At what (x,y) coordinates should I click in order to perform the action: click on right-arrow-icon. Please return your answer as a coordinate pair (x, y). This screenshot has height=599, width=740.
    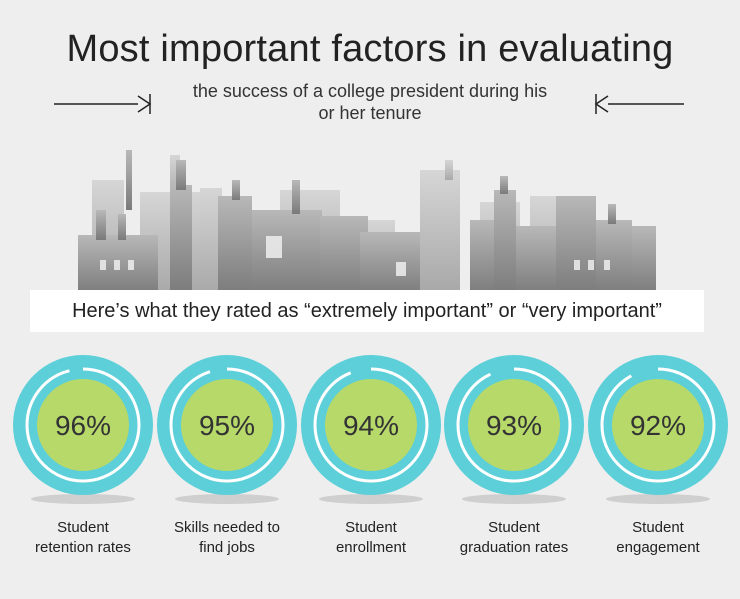
    Looking at the image, I should click on (639, 104).